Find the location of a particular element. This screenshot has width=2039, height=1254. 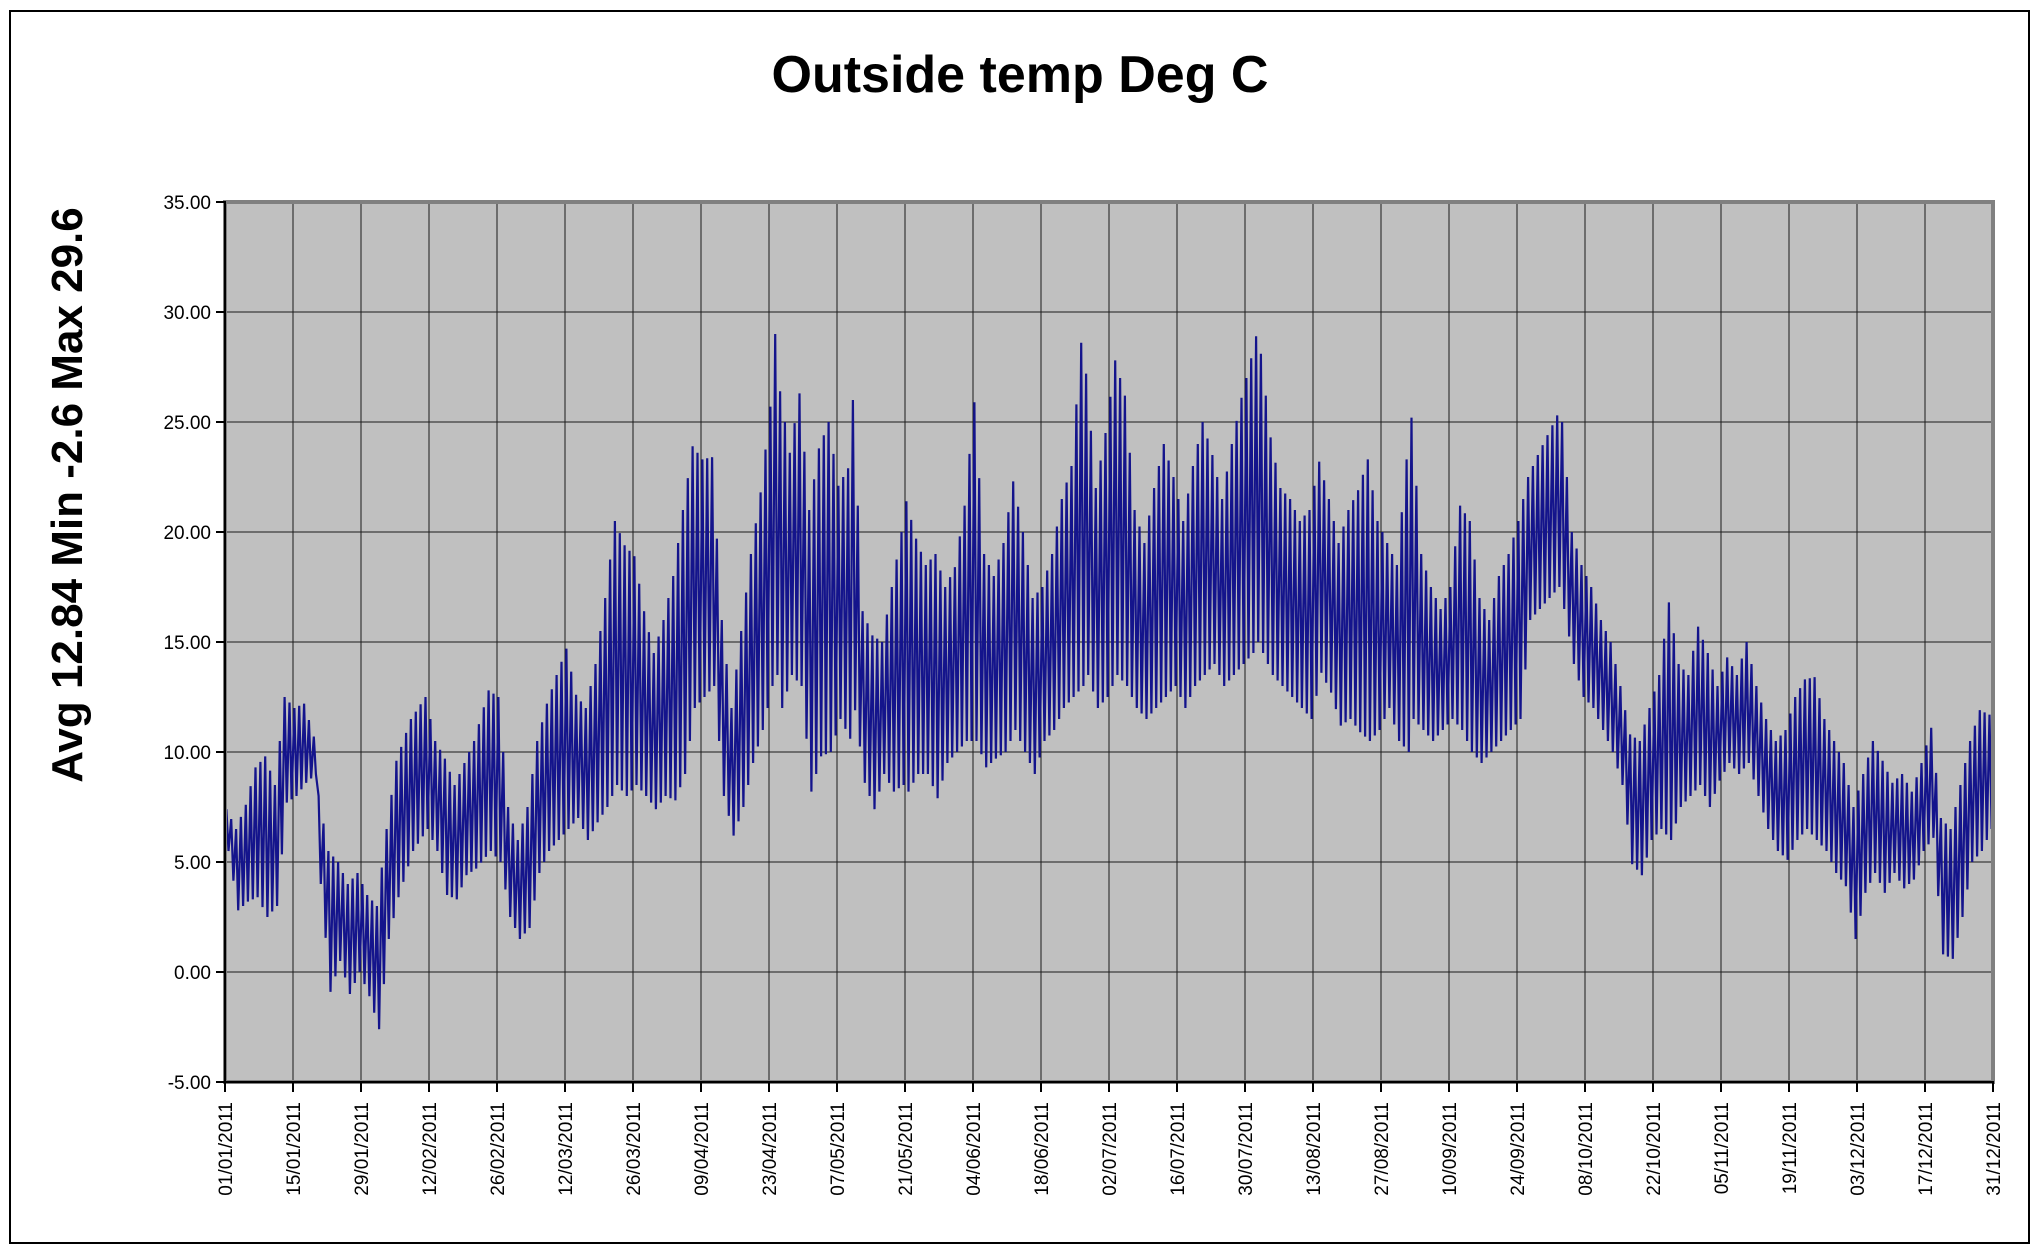

x-tick-label: 02/07/2011 is located at coordinates (1110, 1149).